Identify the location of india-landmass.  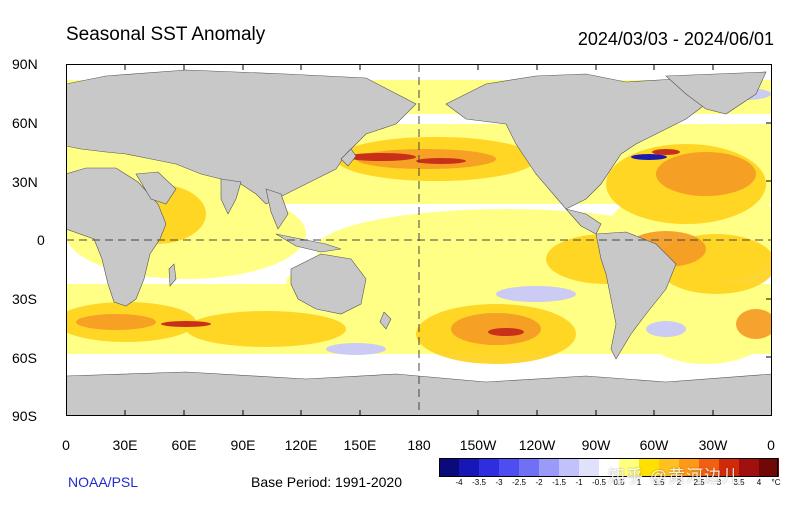
(231, 196).